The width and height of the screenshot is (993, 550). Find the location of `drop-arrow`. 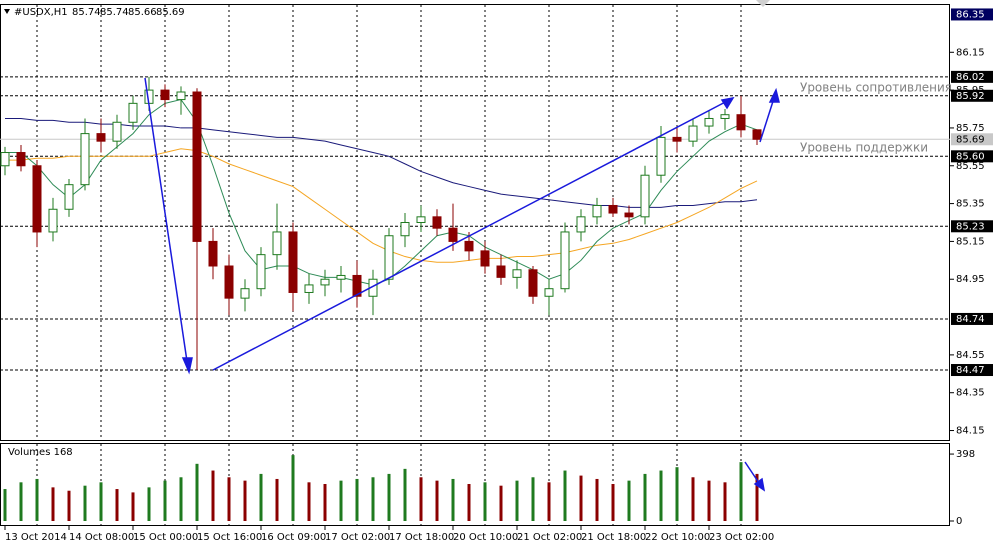

drop-arrow is located at coordinates (166, 223).